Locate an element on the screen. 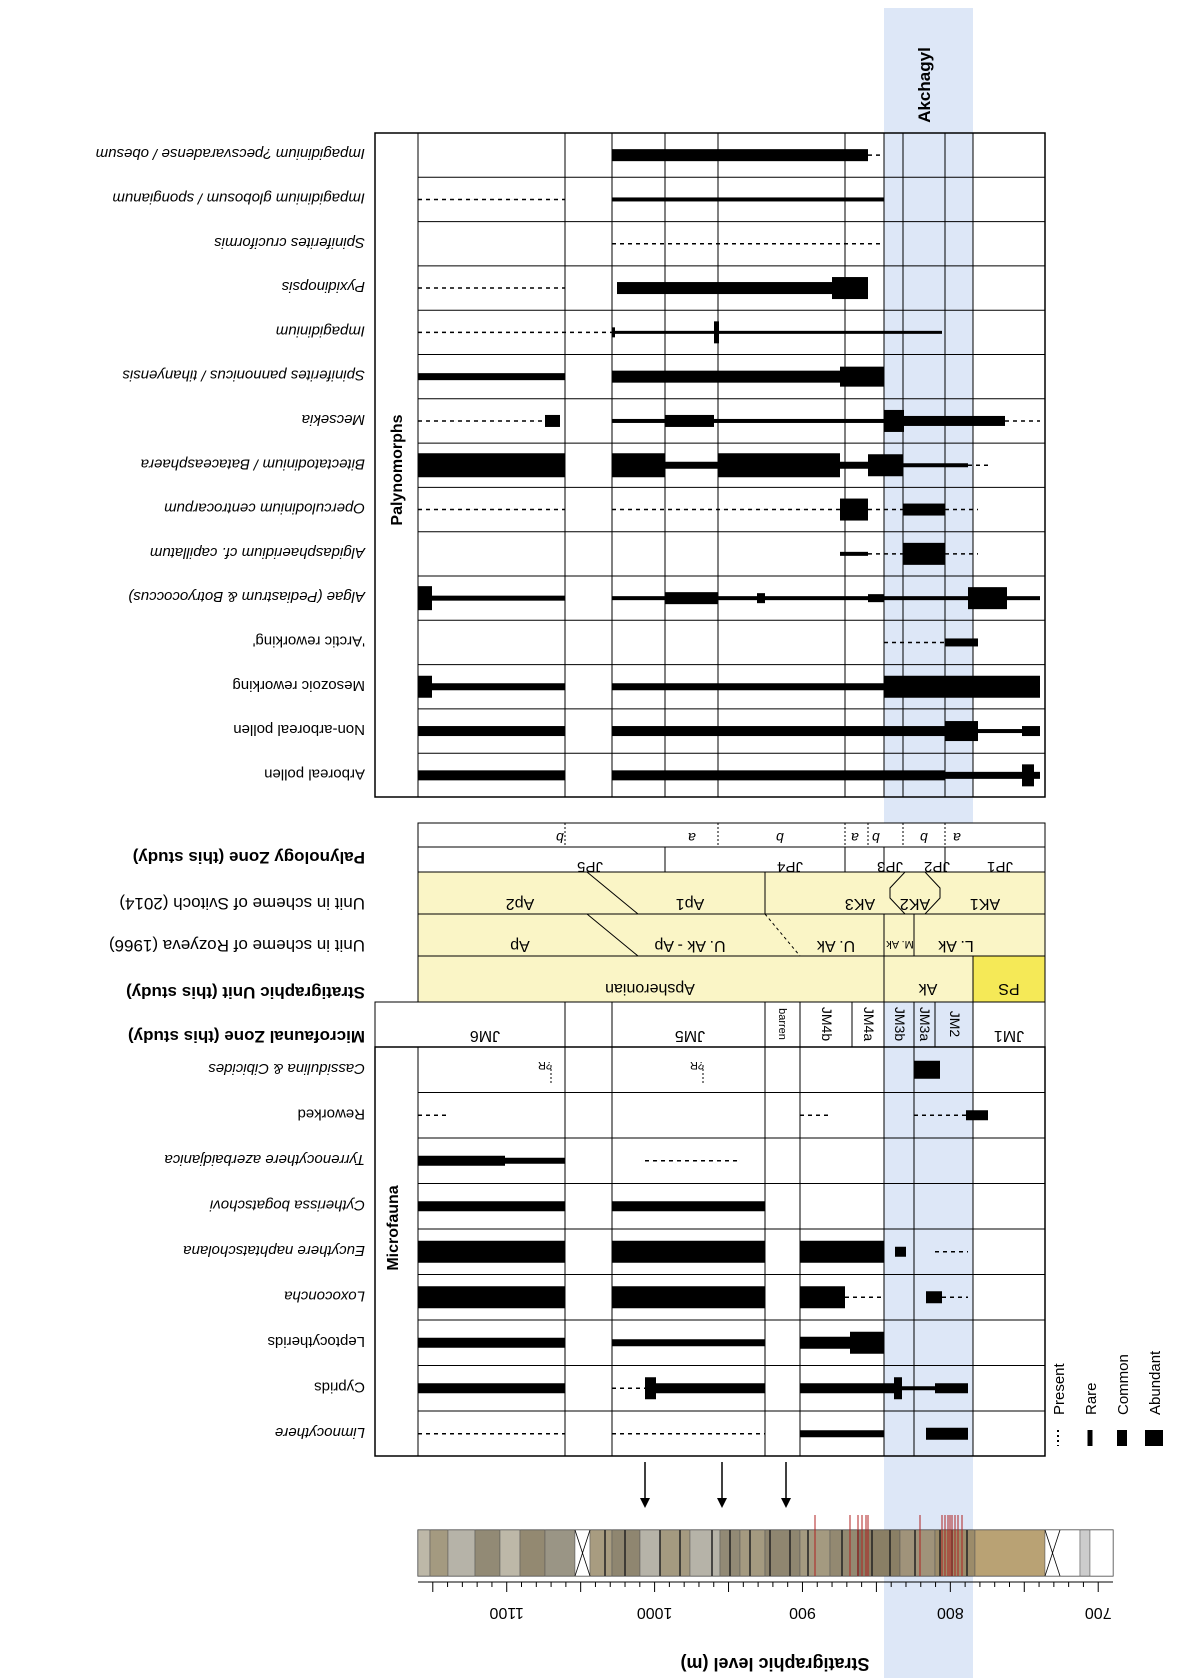 The width and height of the screenshot is (1178, 1679). microfauna-taxon-label: Tyrrenocythere azerbaidjanica is located at coordinates (264, 1159).